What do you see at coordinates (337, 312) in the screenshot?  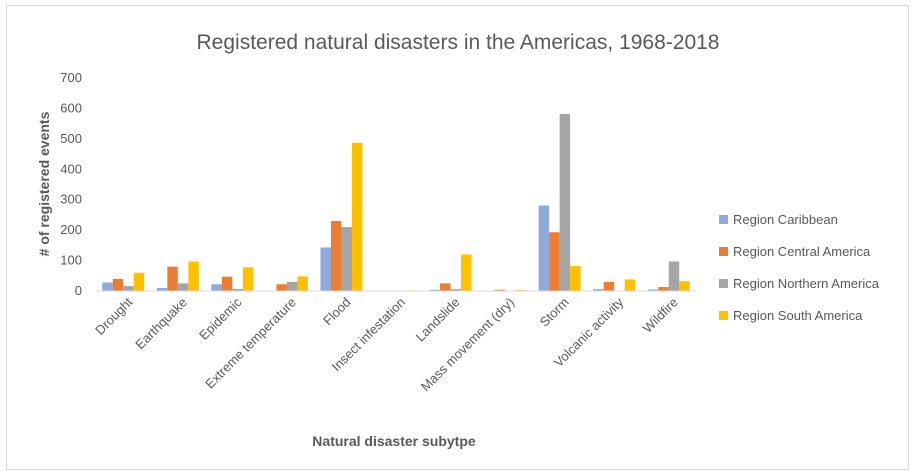 I see `x-tick-label: Flood` at bounding box center [337, 312].